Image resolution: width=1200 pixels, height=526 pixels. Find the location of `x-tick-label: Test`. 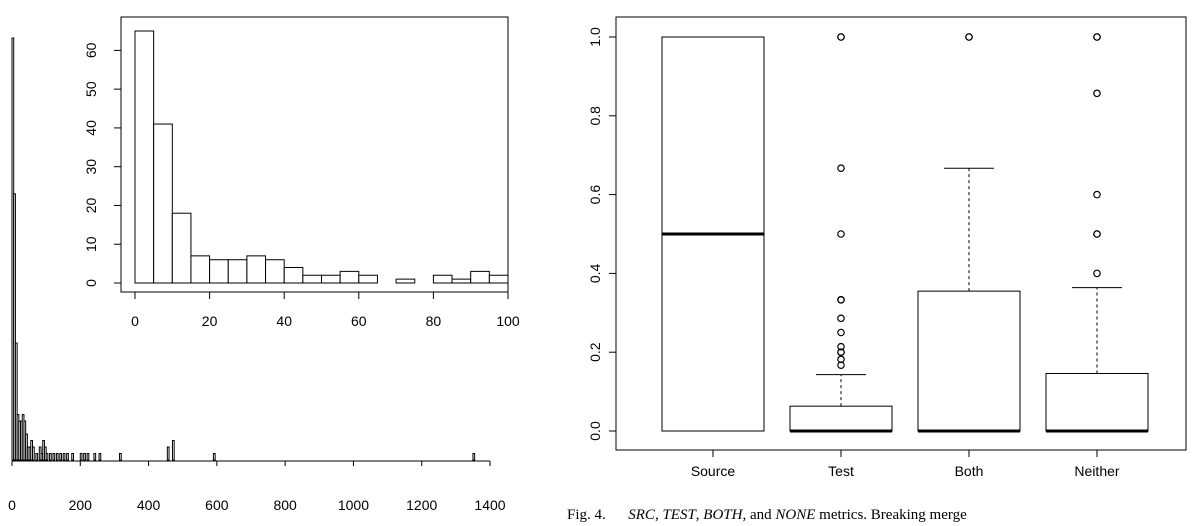

x-tick-label: Test is located at coordinates (841, 471).